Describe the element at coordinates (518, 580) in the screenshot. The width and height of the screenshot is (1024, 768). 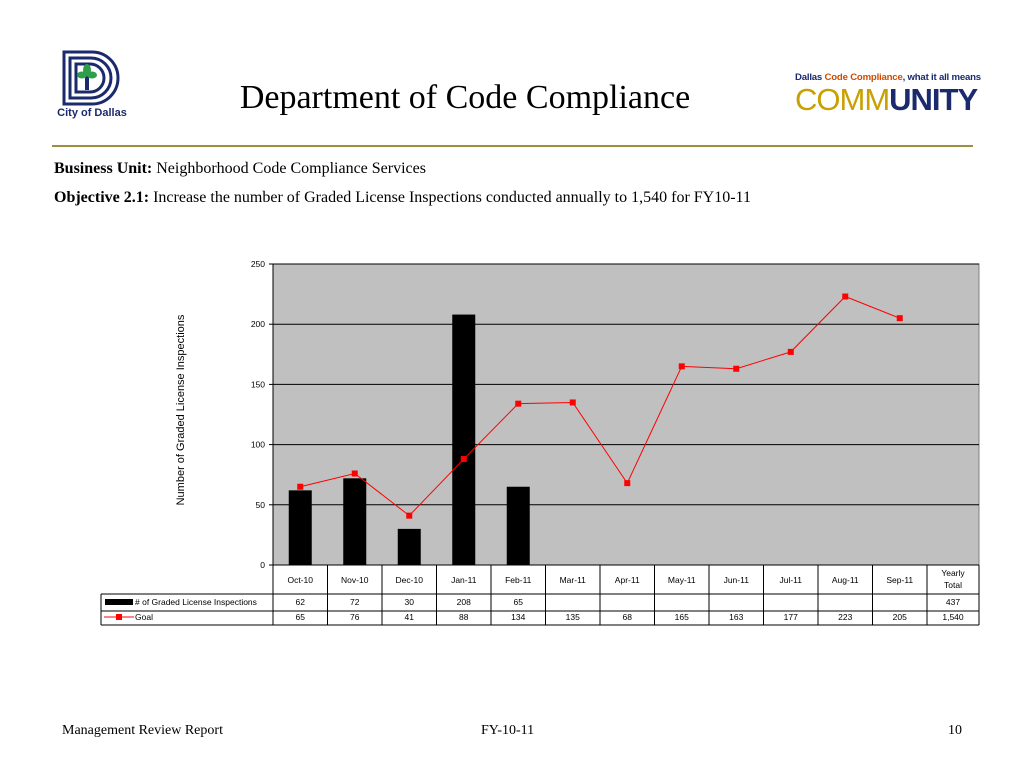
I see `x-tick-label: Feb-11` at that location.